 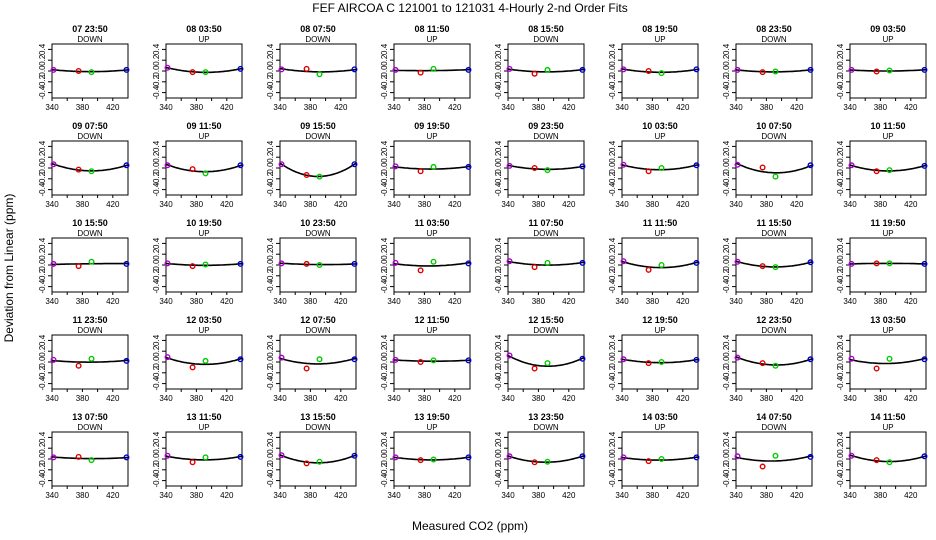 What do you see at coordinates (546, 126) in the screenshot?
I see `panel-time-label: 09 23:50` at bounding box center [546, 126].